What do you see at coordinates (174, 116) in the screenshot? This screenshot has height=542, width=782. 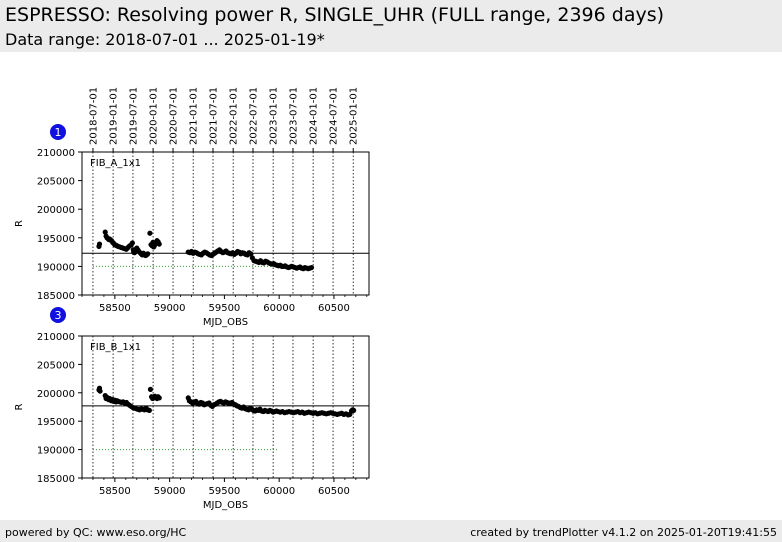 I see `date-tick-label: 2020-07-01` at bounding box center [174, 116].